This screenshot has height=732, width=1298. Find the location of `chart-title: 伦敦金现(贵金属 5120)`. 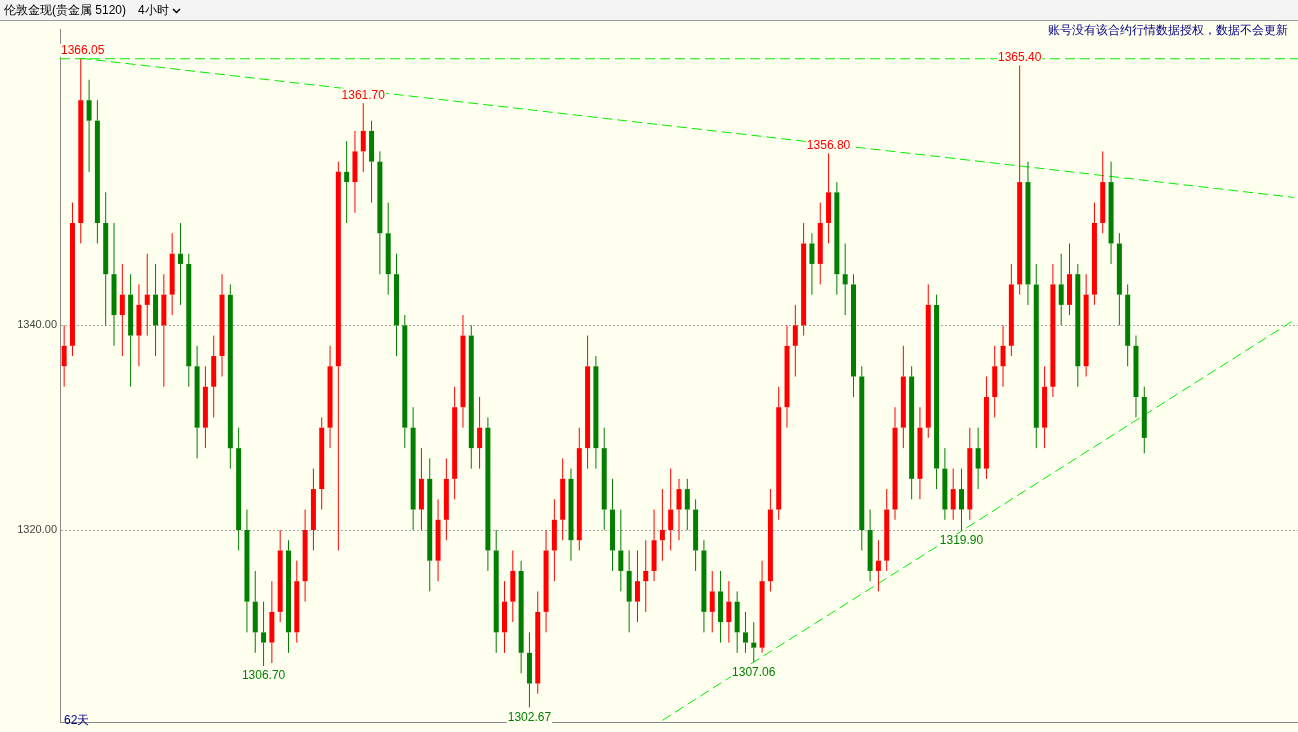

chart-title: 伦敦金现(贵金属 5120) is located at coordinates (65, 10).